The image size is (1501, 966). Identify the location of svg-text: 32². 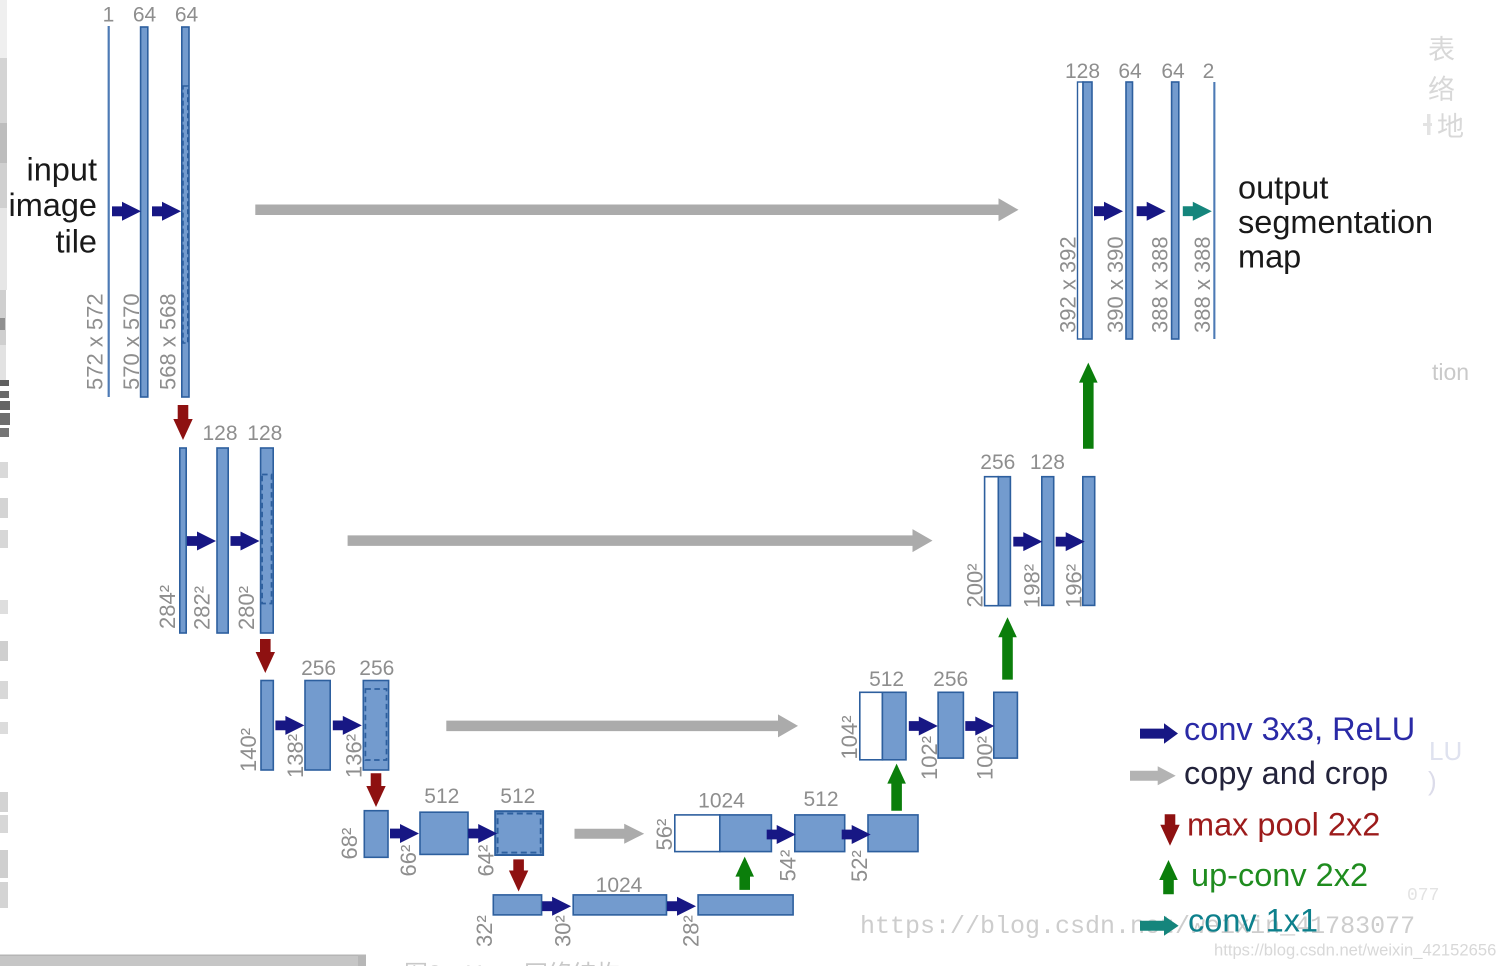
(484, 931).